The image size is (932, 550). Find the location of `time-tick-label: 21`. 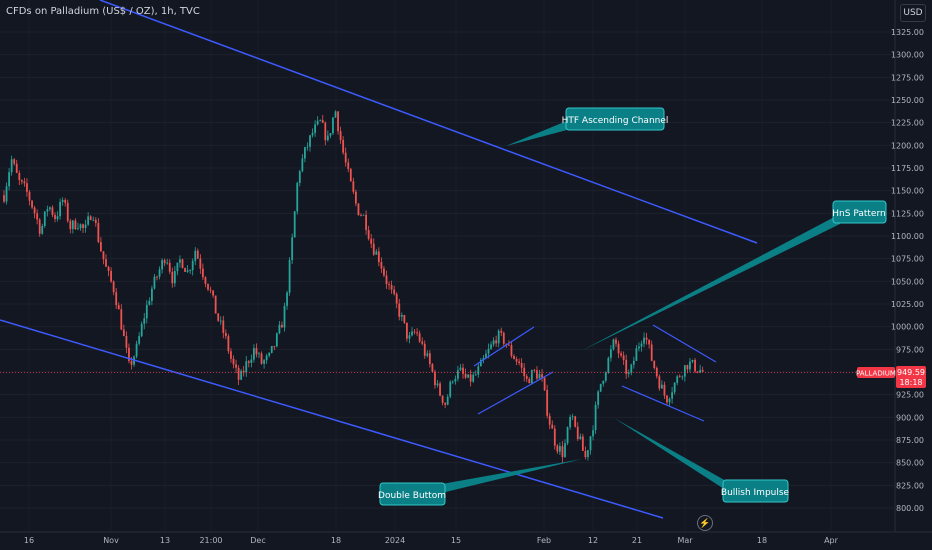

time-tick-label: 21 is located at coordinates (637, 540).